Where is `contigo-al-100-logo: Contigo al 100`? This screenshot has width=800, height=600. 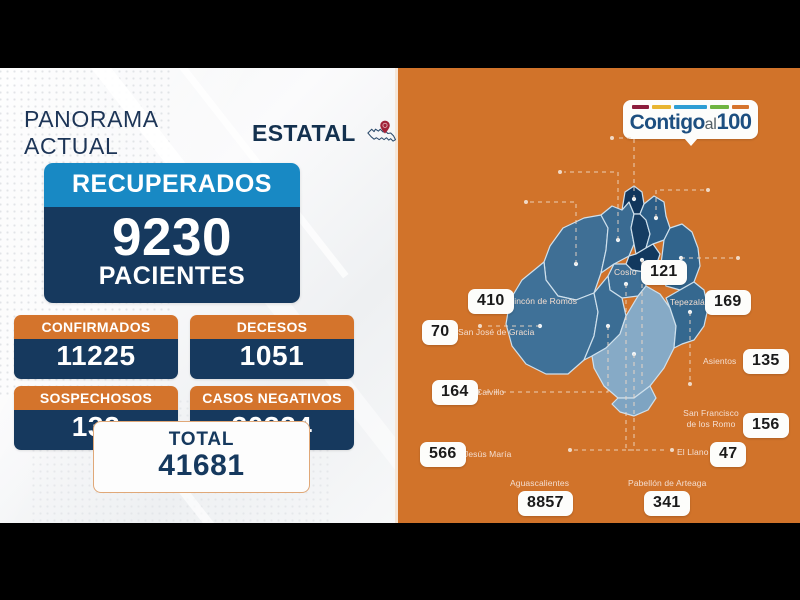
contigo-al-100-logo: Contigo al 100 is located at coordinates (690, 123).